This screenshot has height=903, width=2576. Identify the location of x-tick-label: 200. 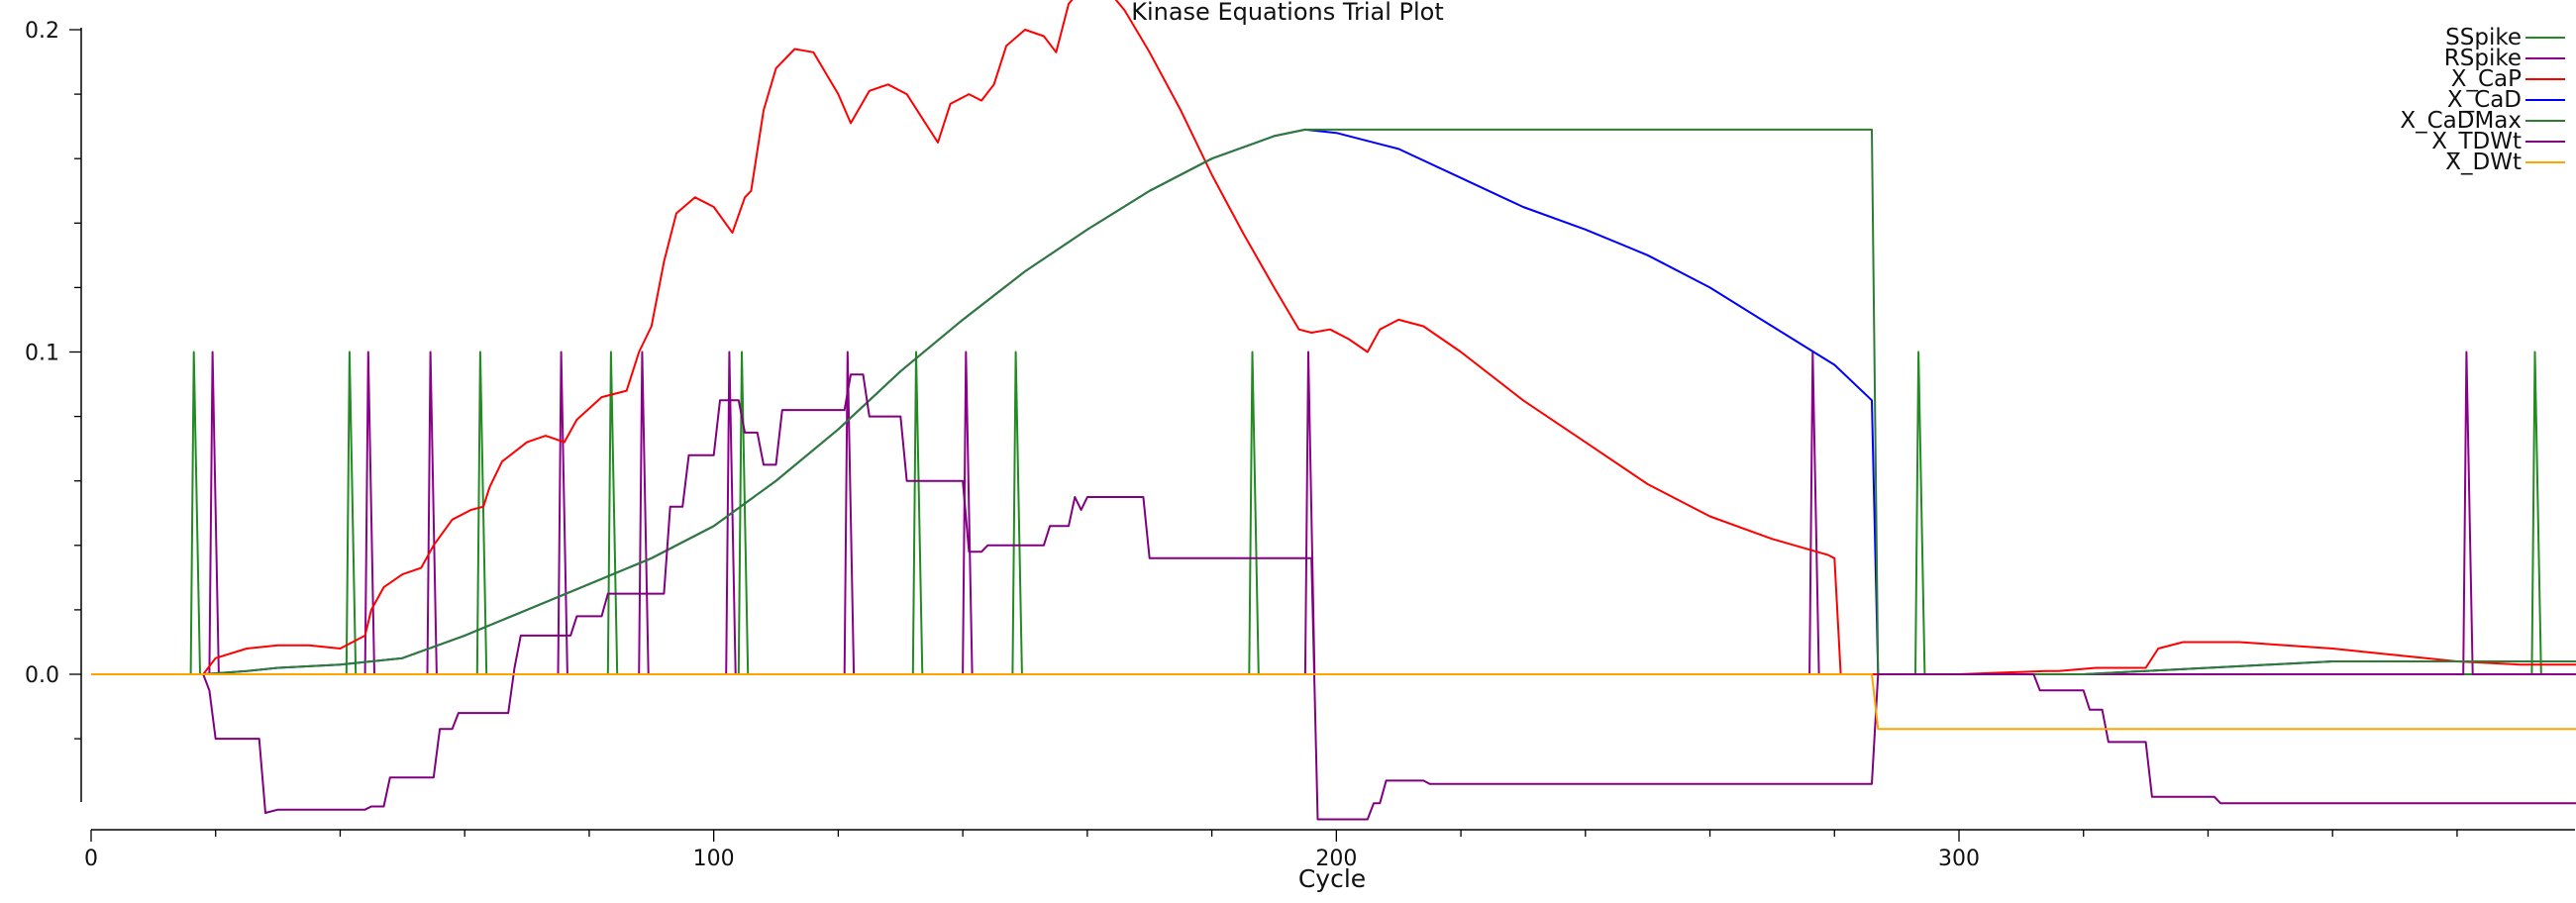
(1336, 859).